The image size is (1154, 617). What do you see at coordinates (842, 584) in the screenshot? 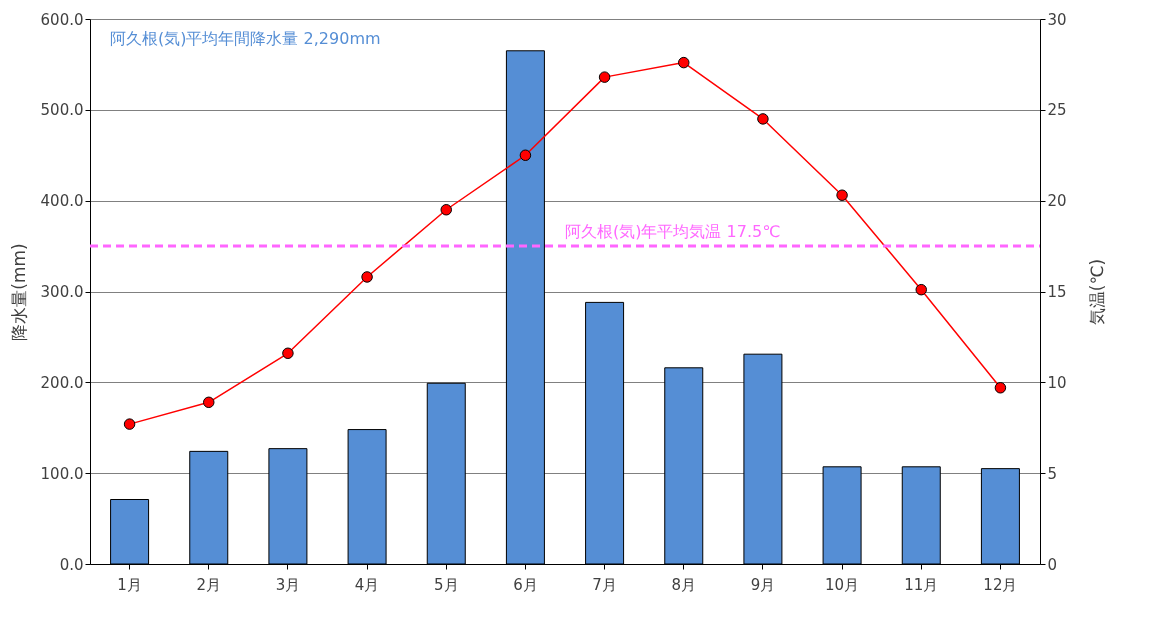
I see `x-tick-label: 10月` at bounding box center [842, 584].